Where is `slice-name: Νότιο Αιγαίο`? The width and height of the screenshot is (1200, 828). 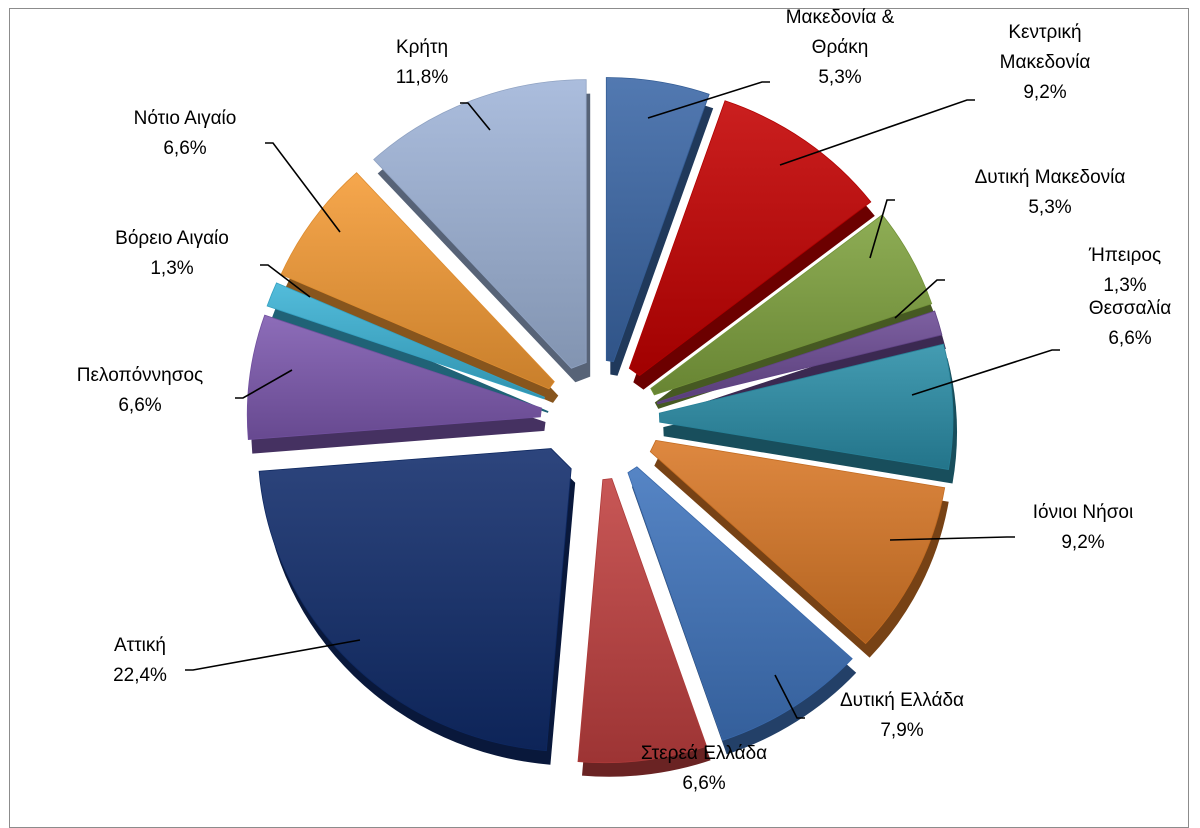 slice-name: Νότιο Αιγαίο is located at coordinates (185, 118).